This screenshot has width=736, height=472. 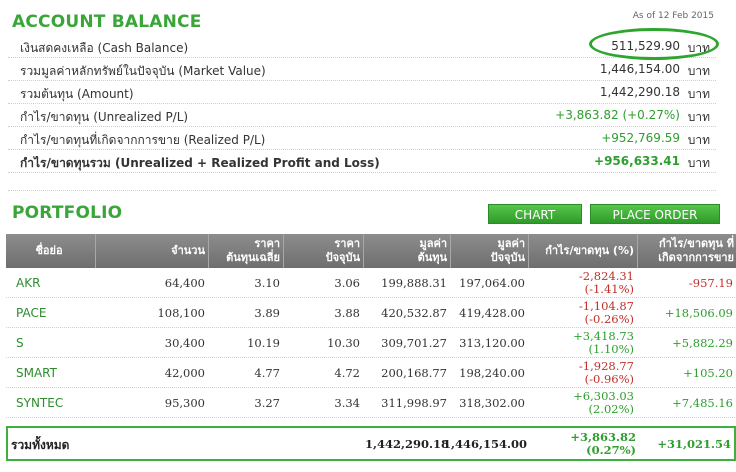 I want to click on avg-cost-cell: 3.27, so click(x=267, y=403).